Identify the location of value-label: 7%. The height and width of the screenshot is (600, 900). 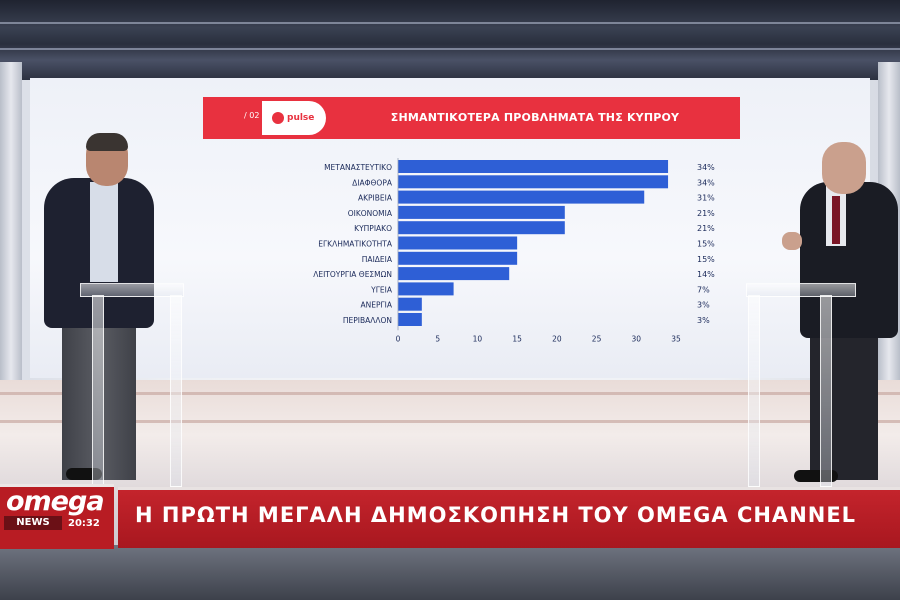
(703, 289).